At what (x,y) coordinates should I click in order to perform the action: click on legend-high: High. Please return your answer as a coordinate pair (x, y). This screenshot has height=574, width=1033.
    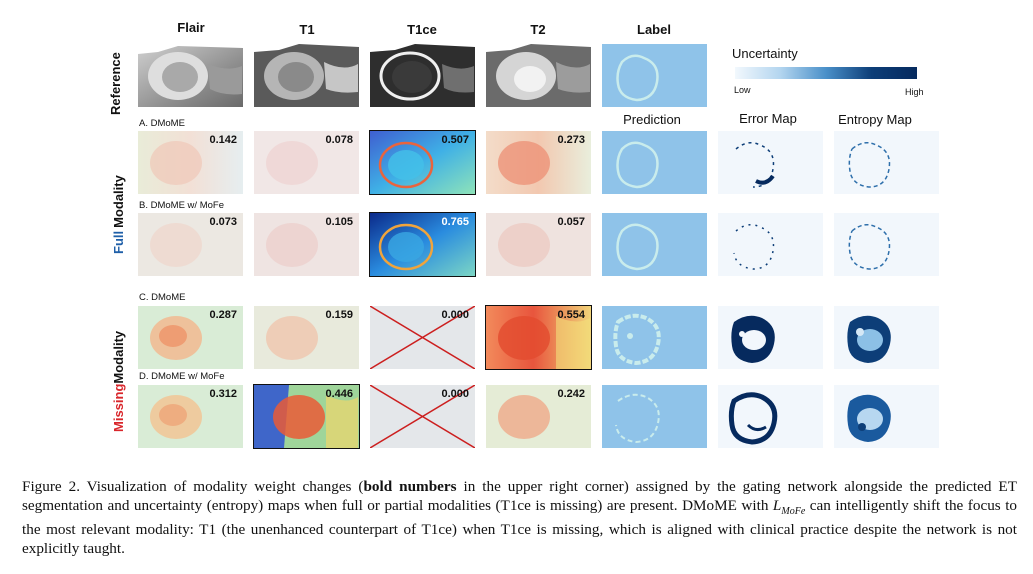
    Looking at the image, I should click on (914, 92).